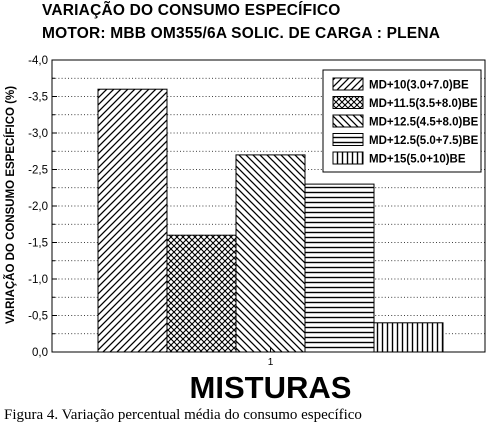 Image resolution: width=497 pixels, height=433 pixels. What do you see at coordinates (40, 353) in the screenshot?
I see `y-tick-label: 0,0` at bounding box center [40, 353].